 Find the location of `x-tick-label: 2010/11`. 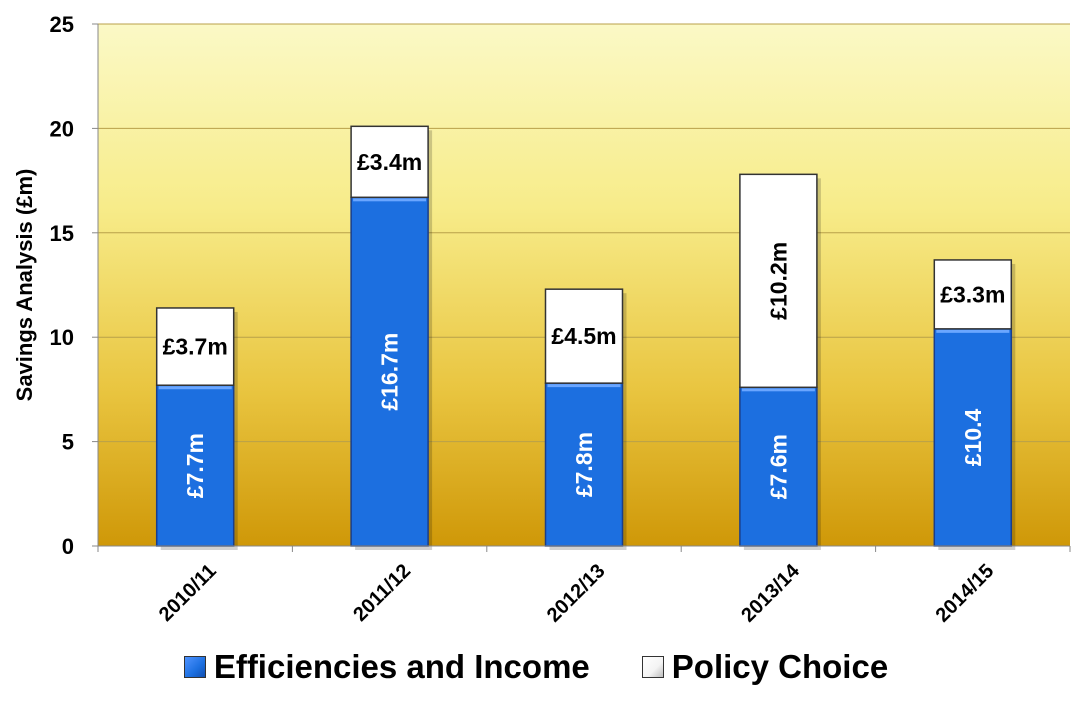

x-tick-label: 2010/11 is located at coordinates (188, 593).